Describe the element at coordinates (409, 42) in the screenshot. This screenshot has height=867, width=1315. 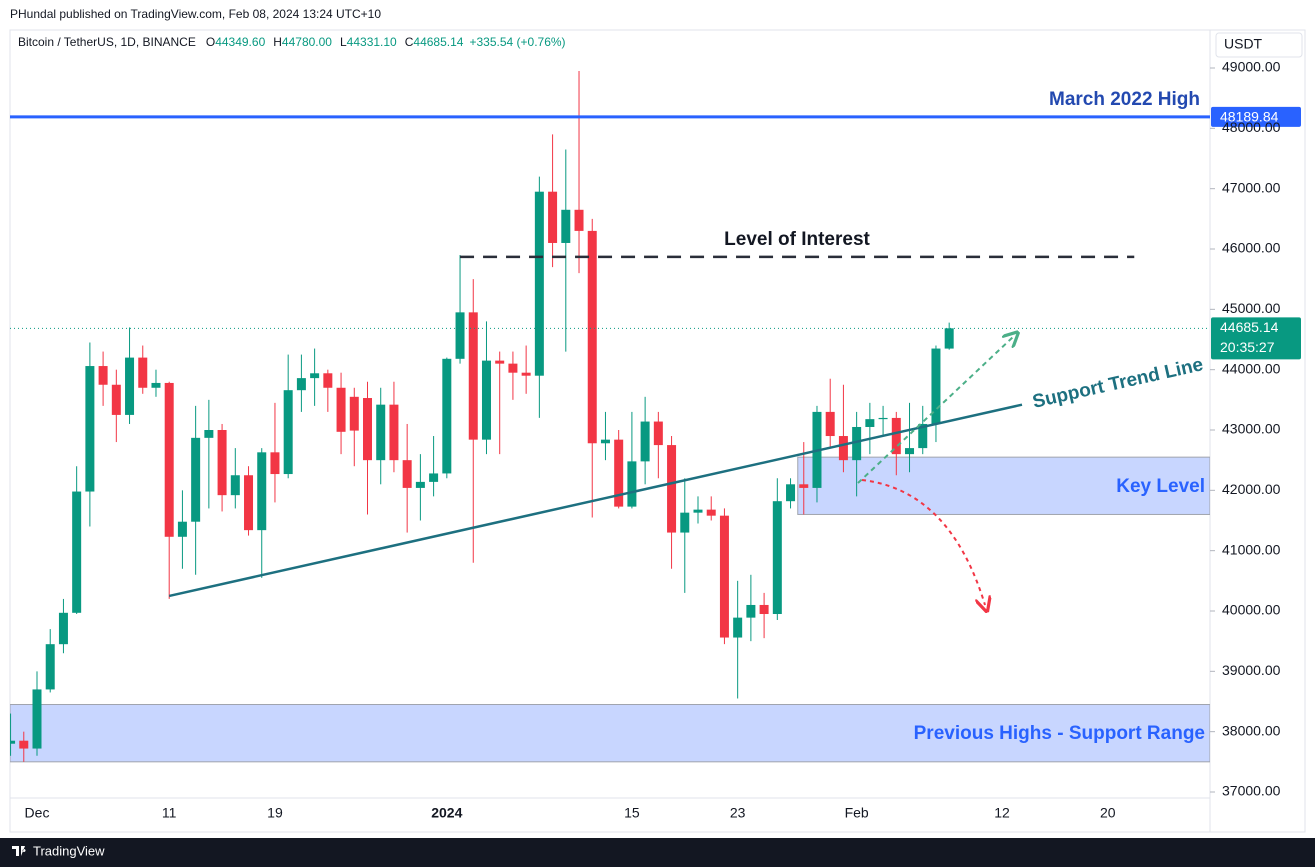
I see `ohlc-key: C` at that location.